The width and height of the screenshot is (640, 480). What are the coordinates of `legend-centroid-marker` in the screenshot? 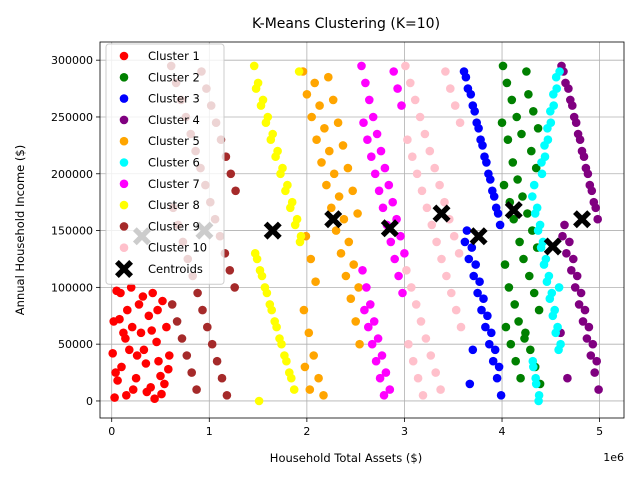 It's located at (124, 269).